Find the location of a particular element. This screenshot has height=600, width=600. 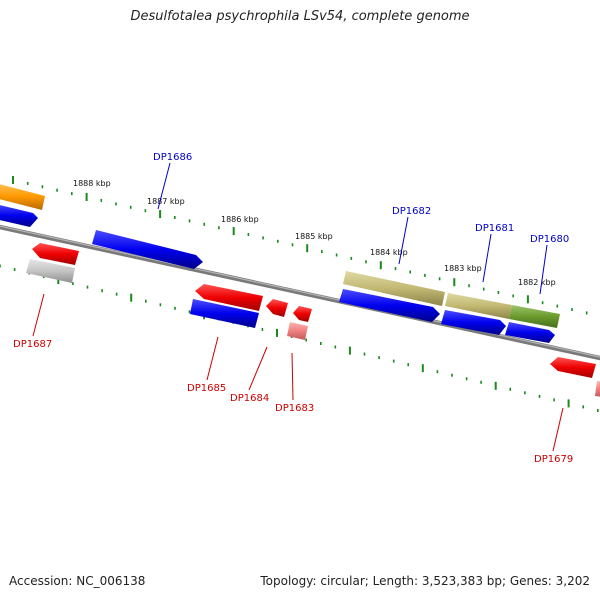

scale-label: 1887 kbp is located at coordinates (166, 201).